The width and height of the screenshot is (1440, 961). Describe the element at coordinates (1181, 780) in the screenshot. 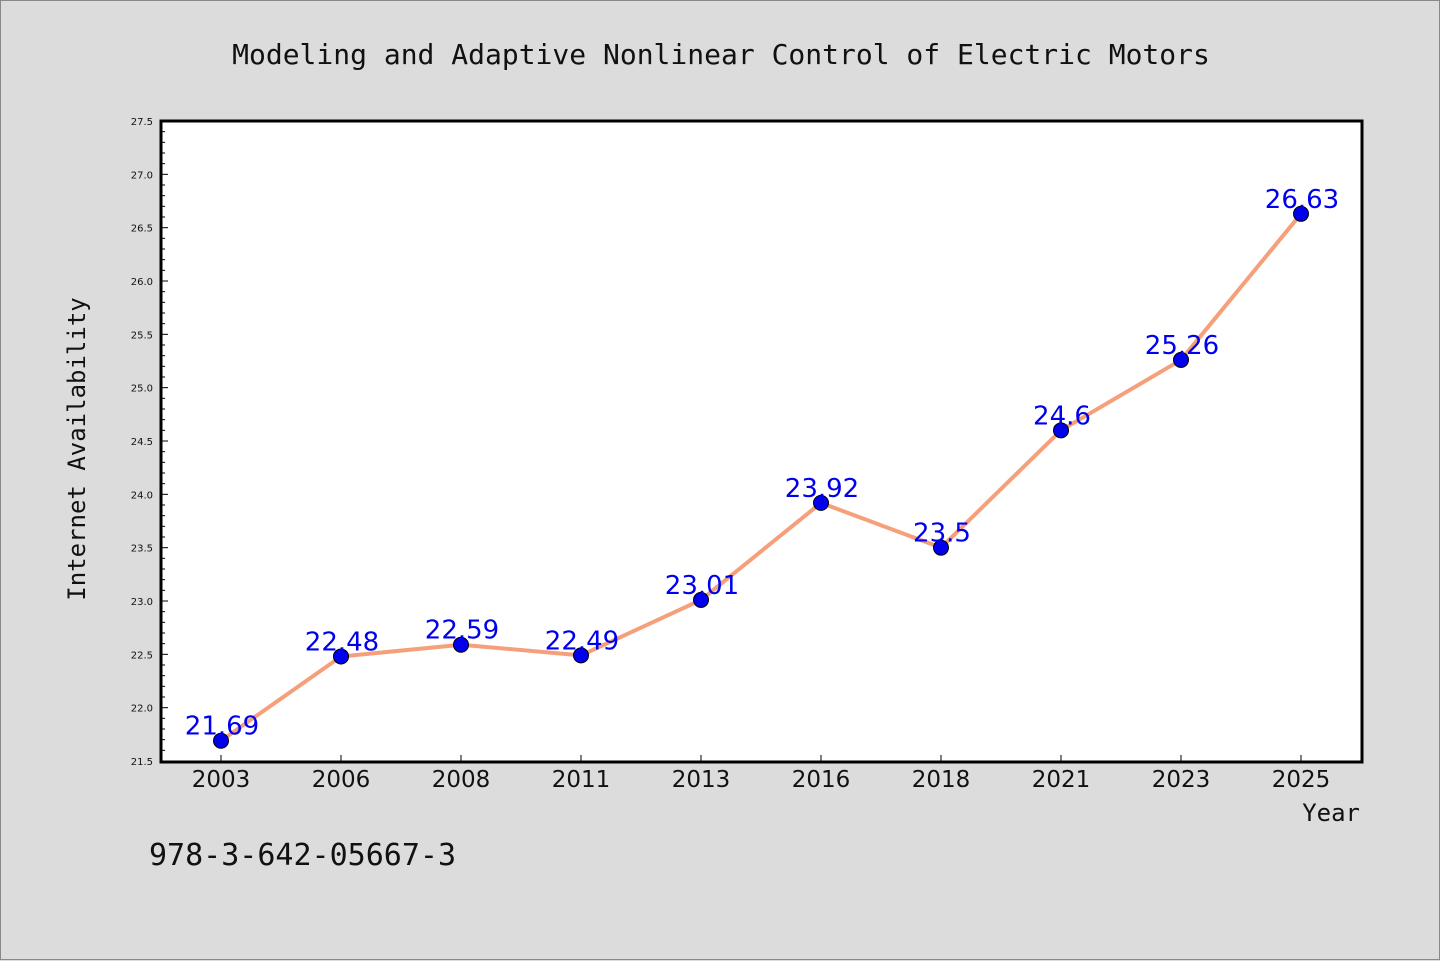

I see `x-tick-label: 2023` at that location.